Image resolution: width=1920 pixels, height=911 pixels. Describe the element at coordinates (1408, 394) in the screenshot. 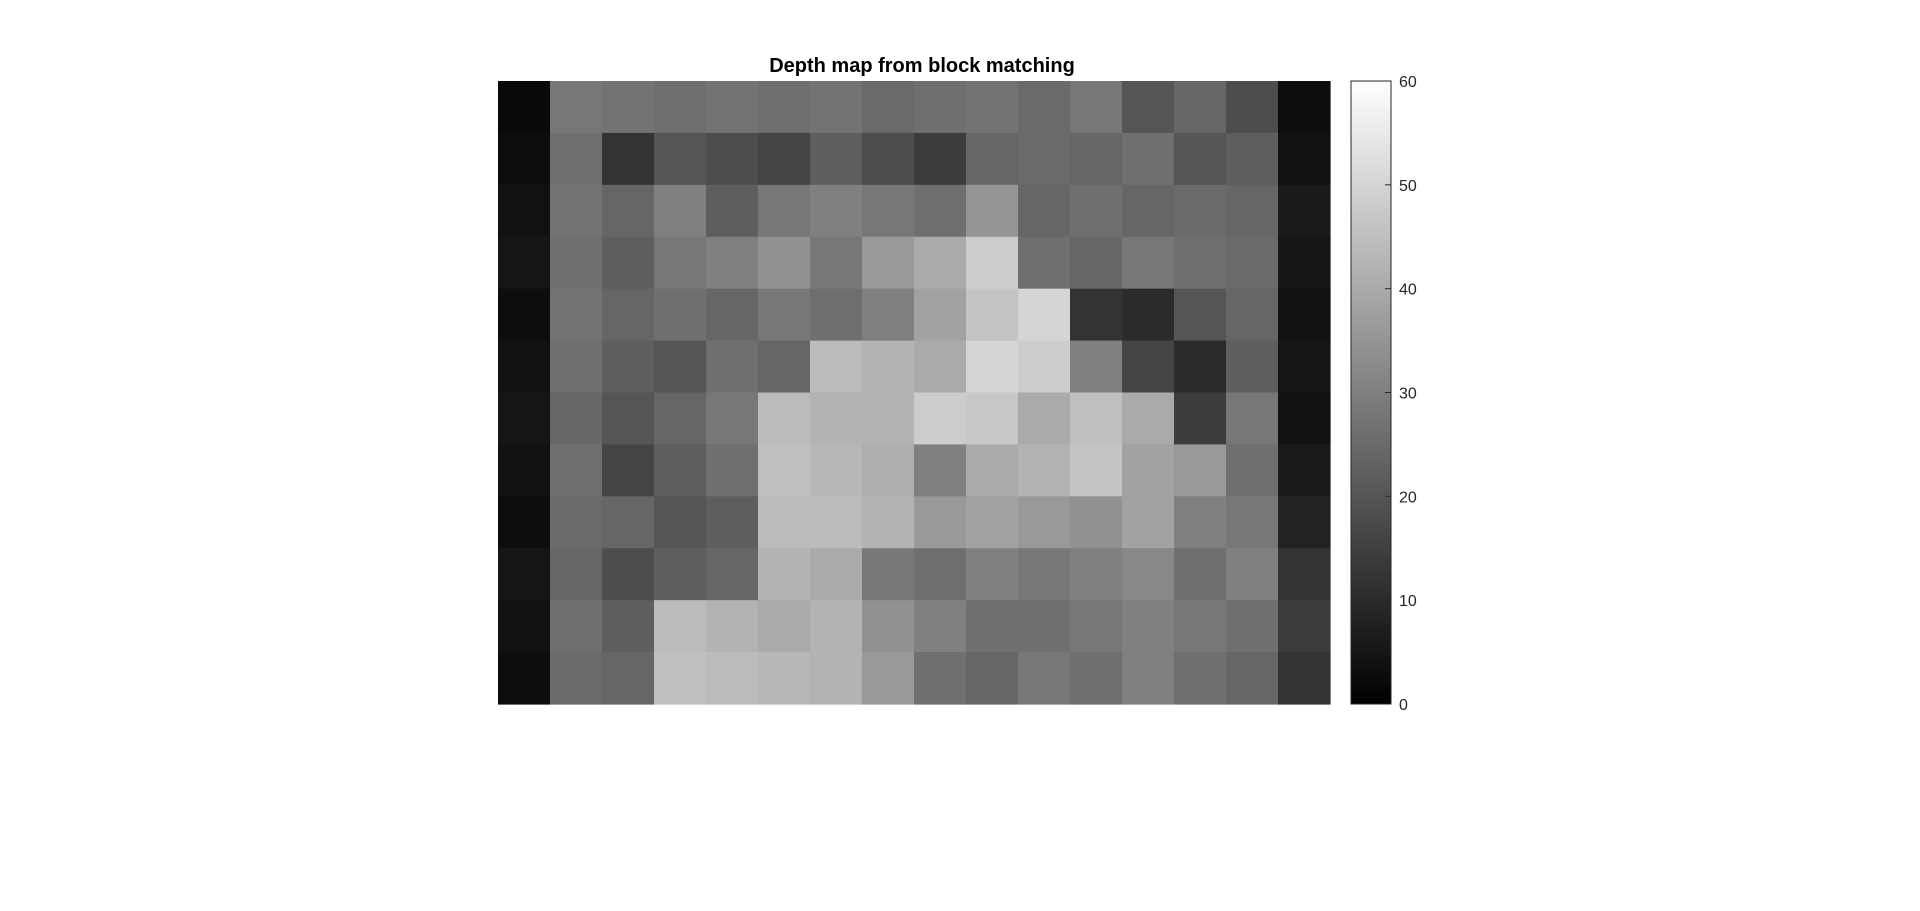

I see `colorbar-tick-label: 30` at that location.